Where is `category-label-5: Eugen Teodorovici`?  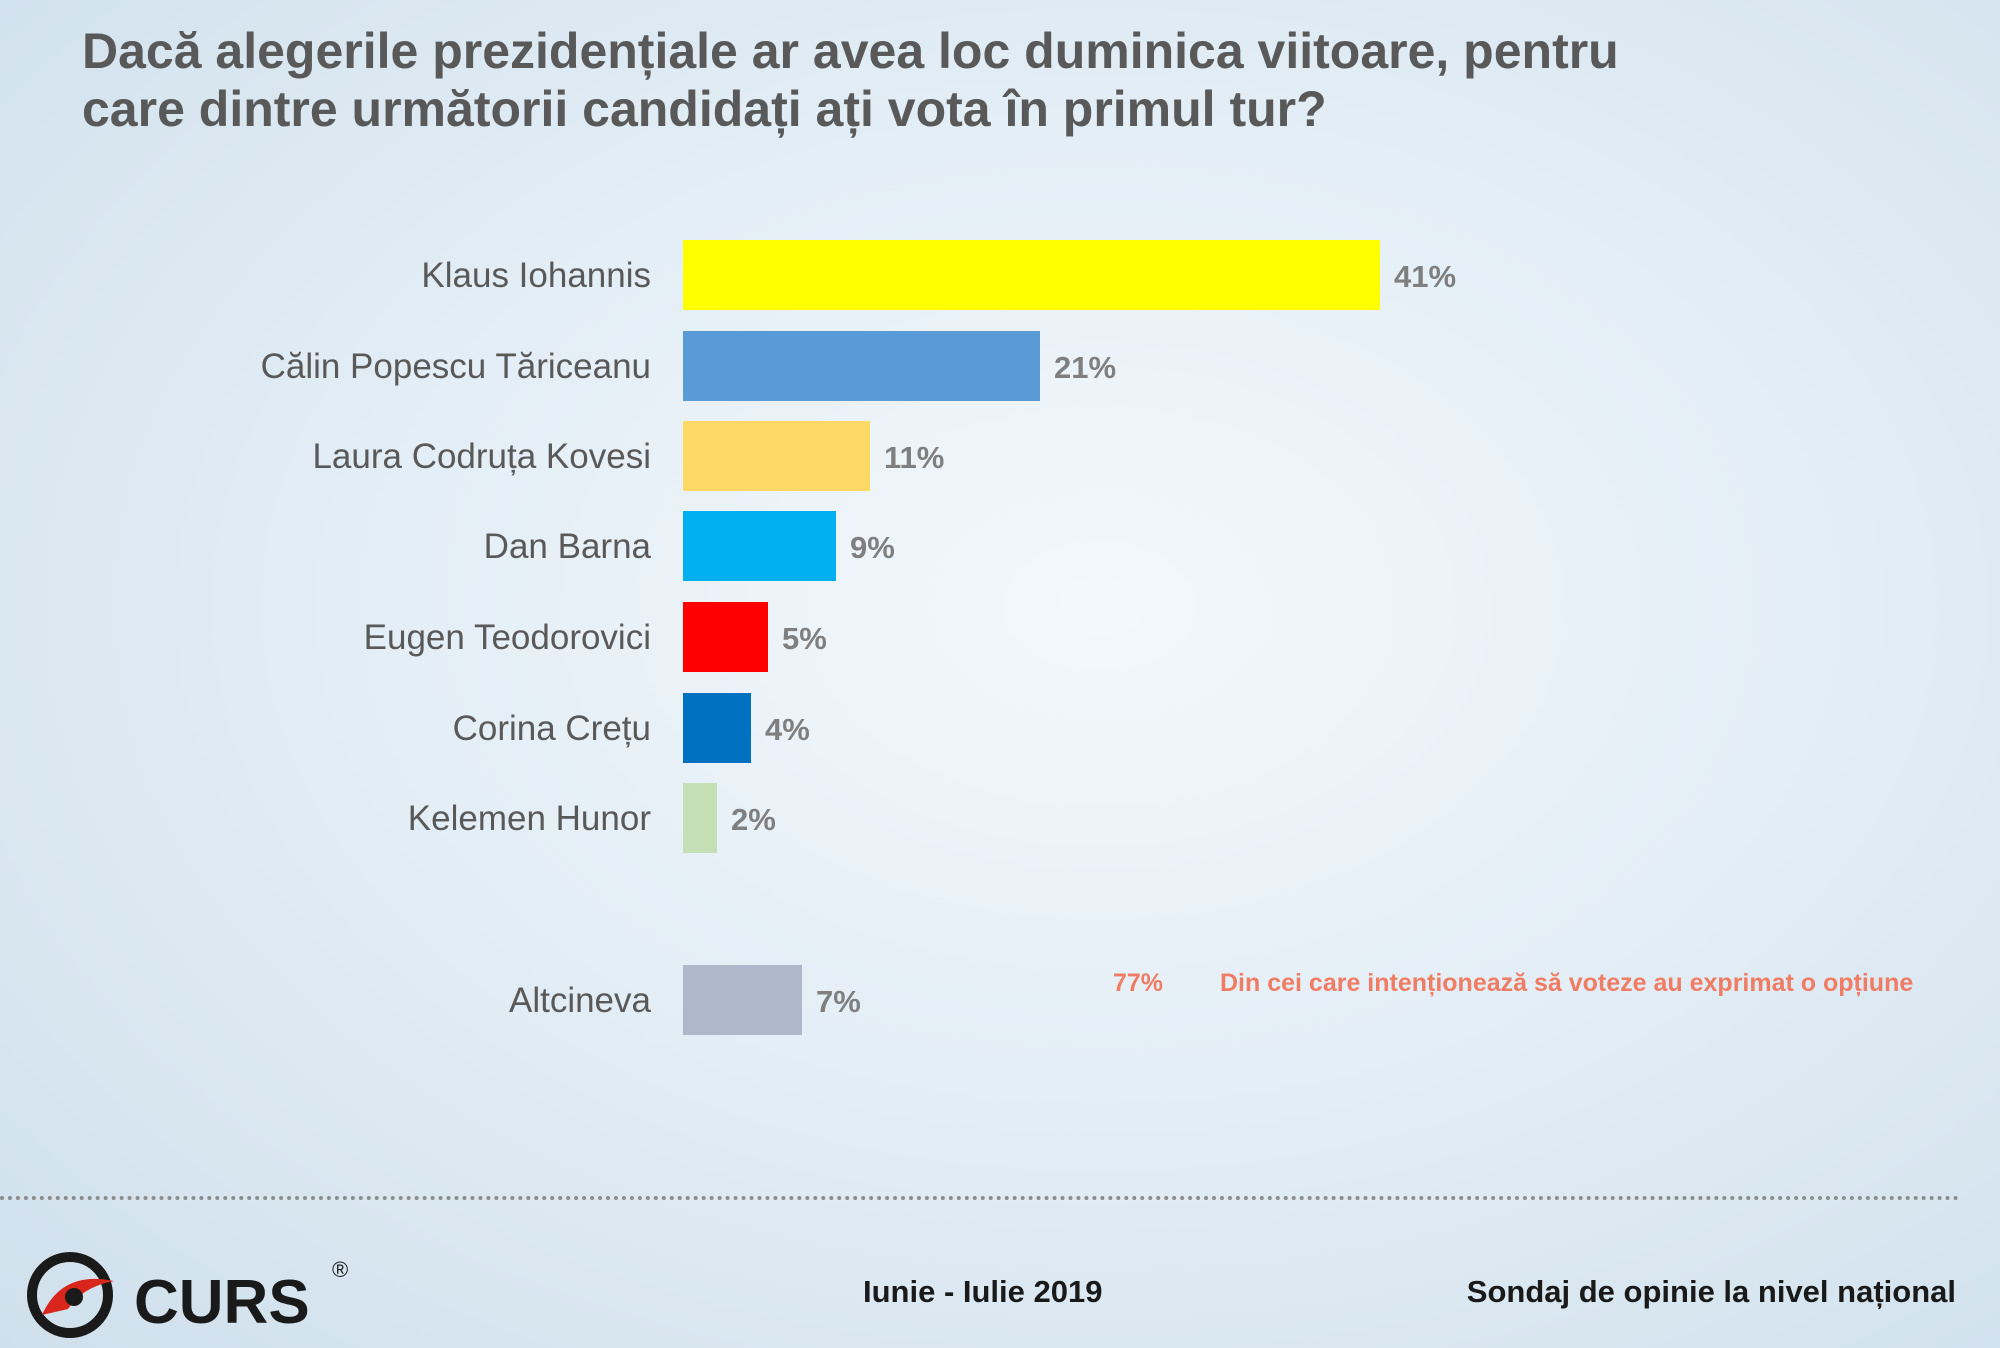 category-label-5: Eugen Teodorovici is located at coordinates (507, 637).